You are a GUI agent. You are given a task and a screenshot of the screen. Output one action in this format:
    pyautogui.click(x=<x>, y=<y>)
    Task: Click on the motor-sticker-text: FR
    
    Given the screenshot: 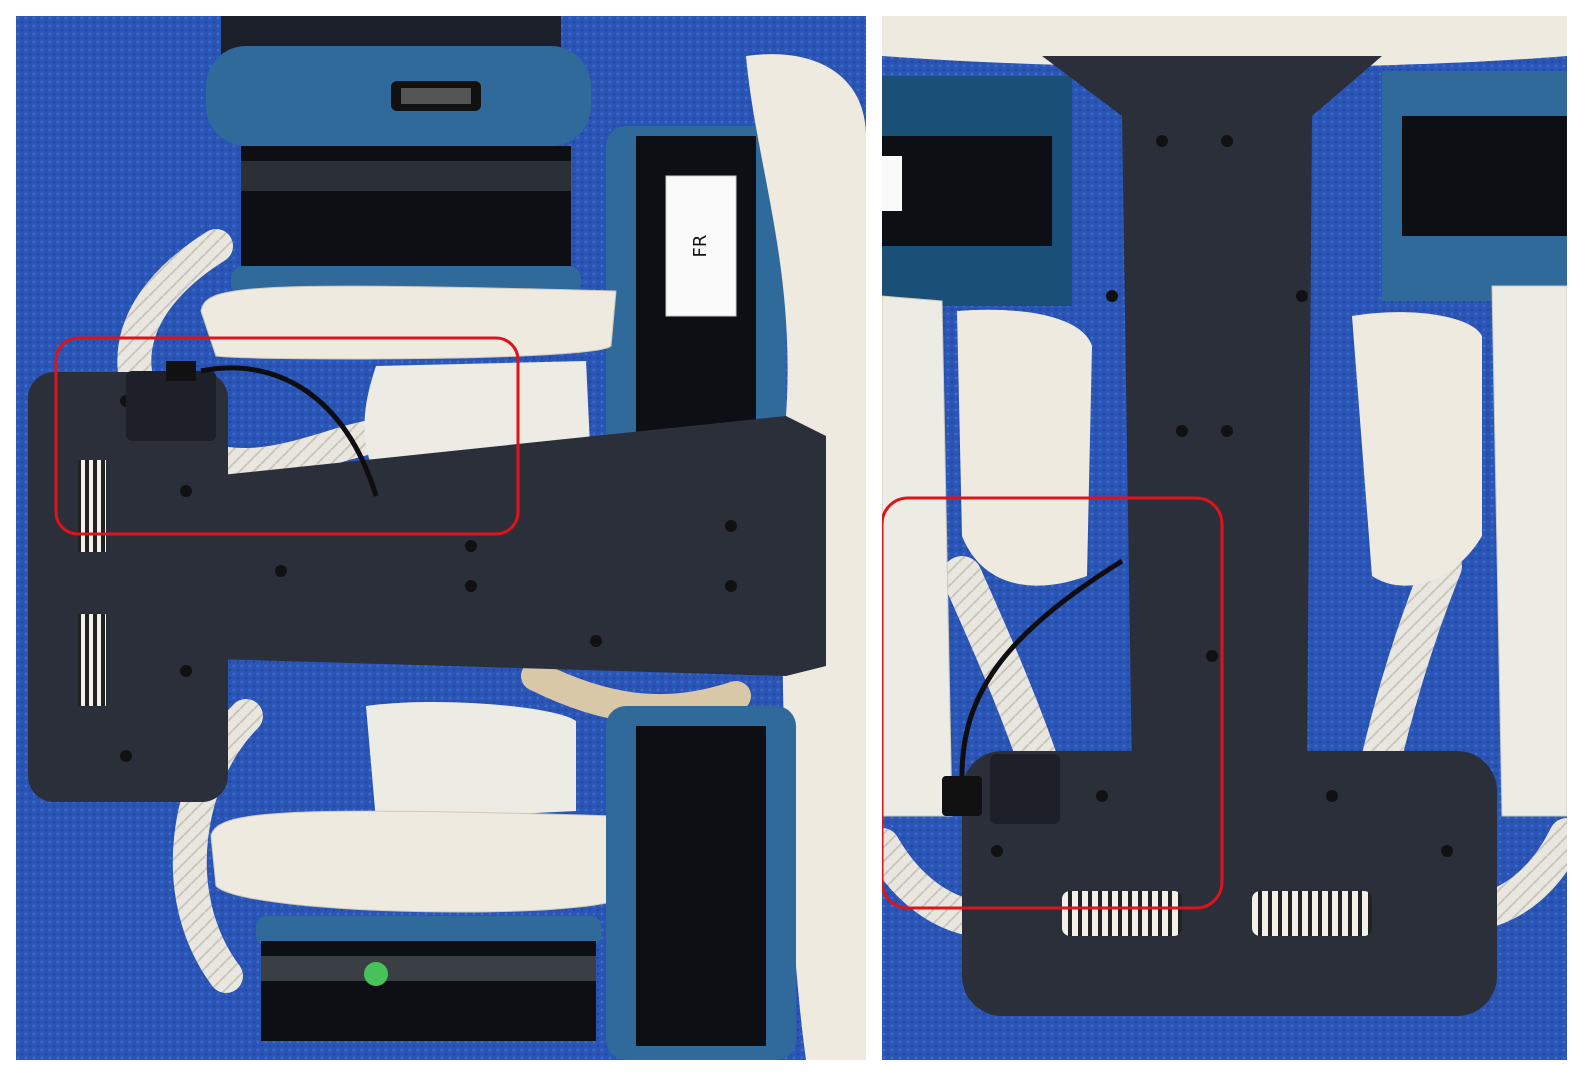 What is the action you would take?
    pyautogui.click(x=700, y=246)
    